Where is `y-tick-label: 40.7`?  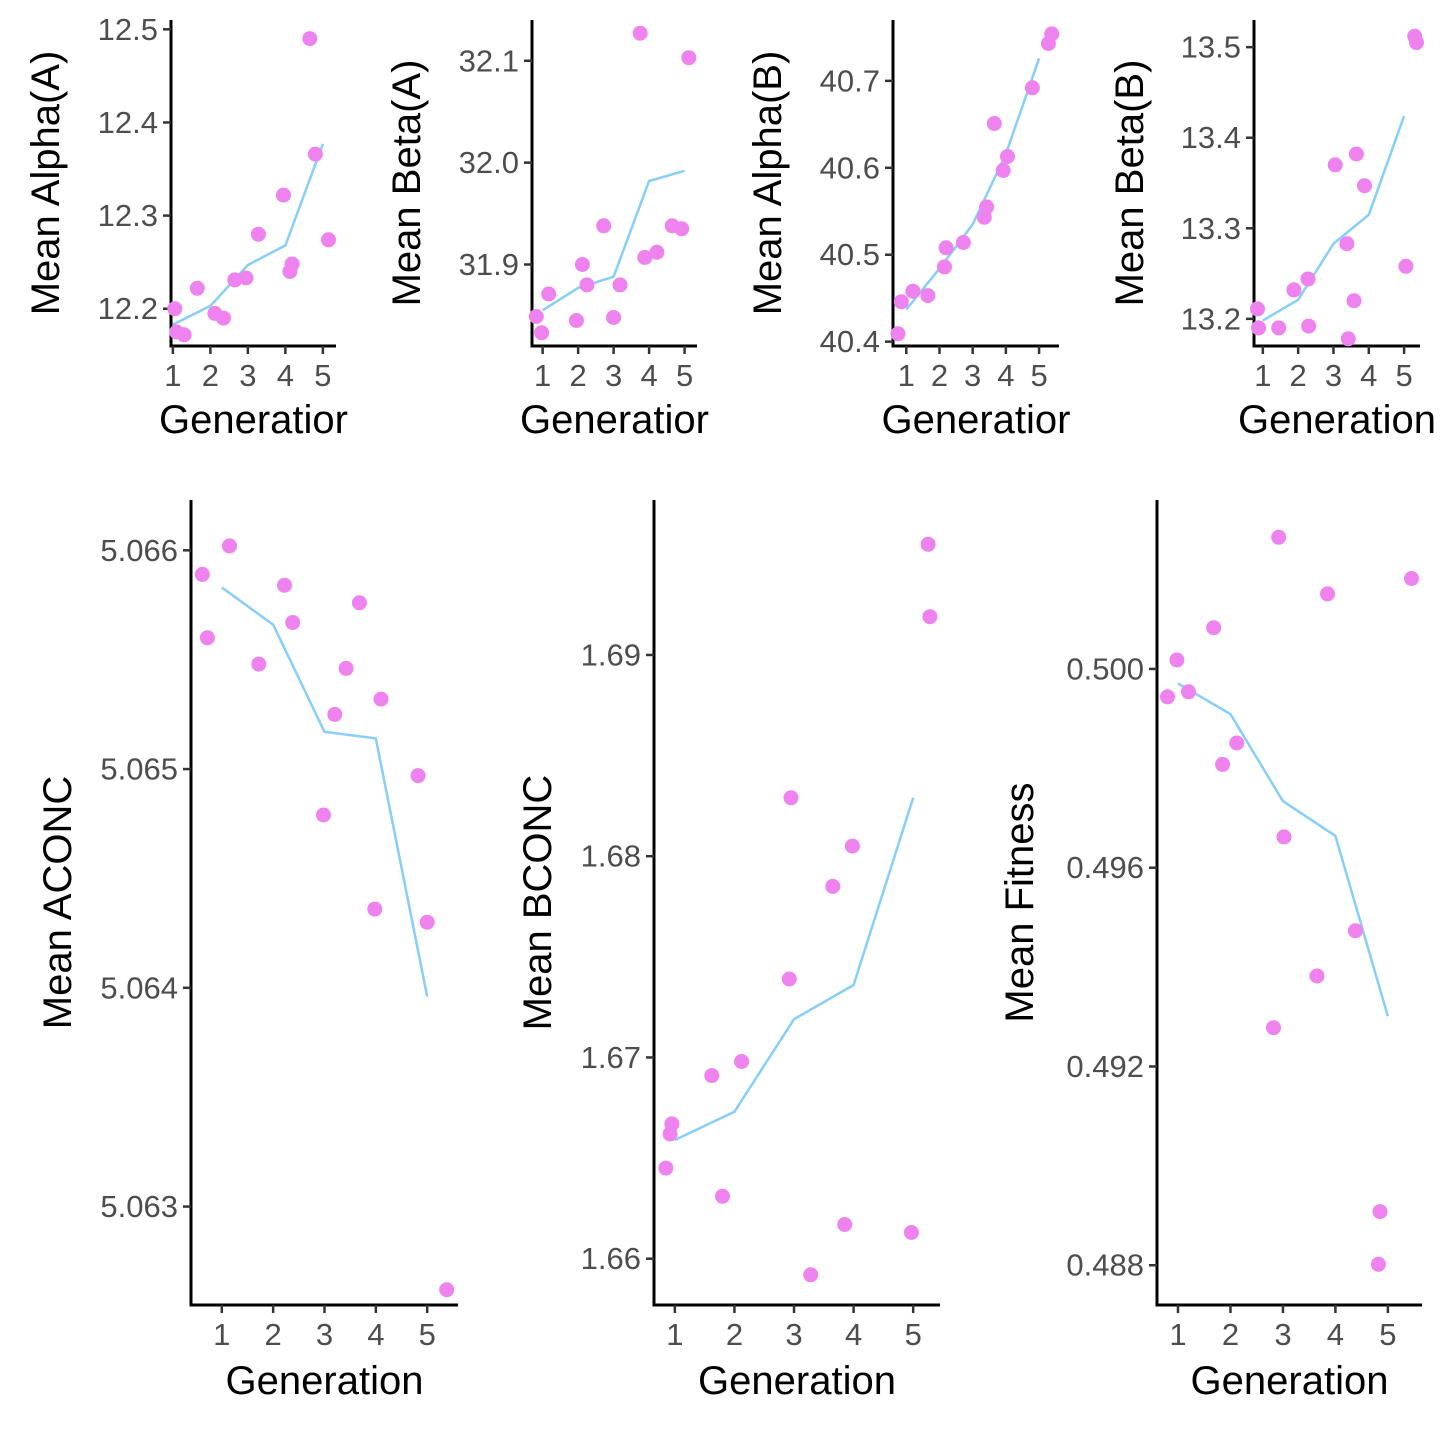
y-tick-label: 40.7 is located at coordinates (850, 80).